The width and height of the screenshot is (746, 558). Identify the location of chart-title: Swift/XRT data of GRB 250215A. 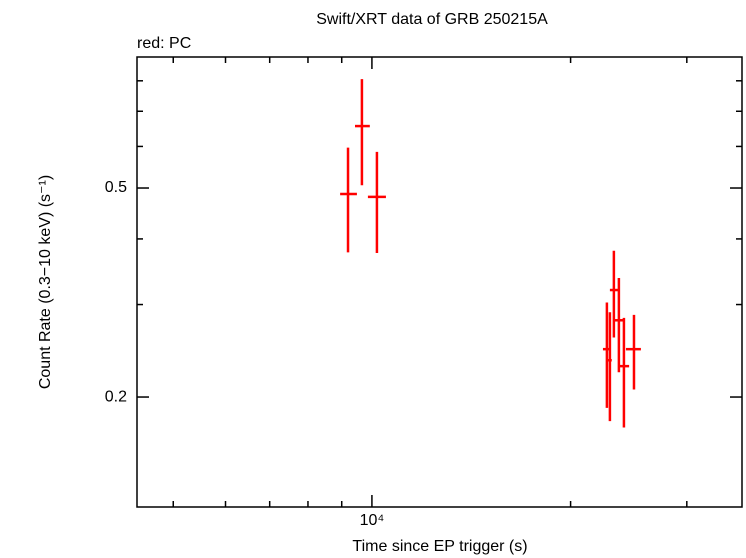
(432, 19).